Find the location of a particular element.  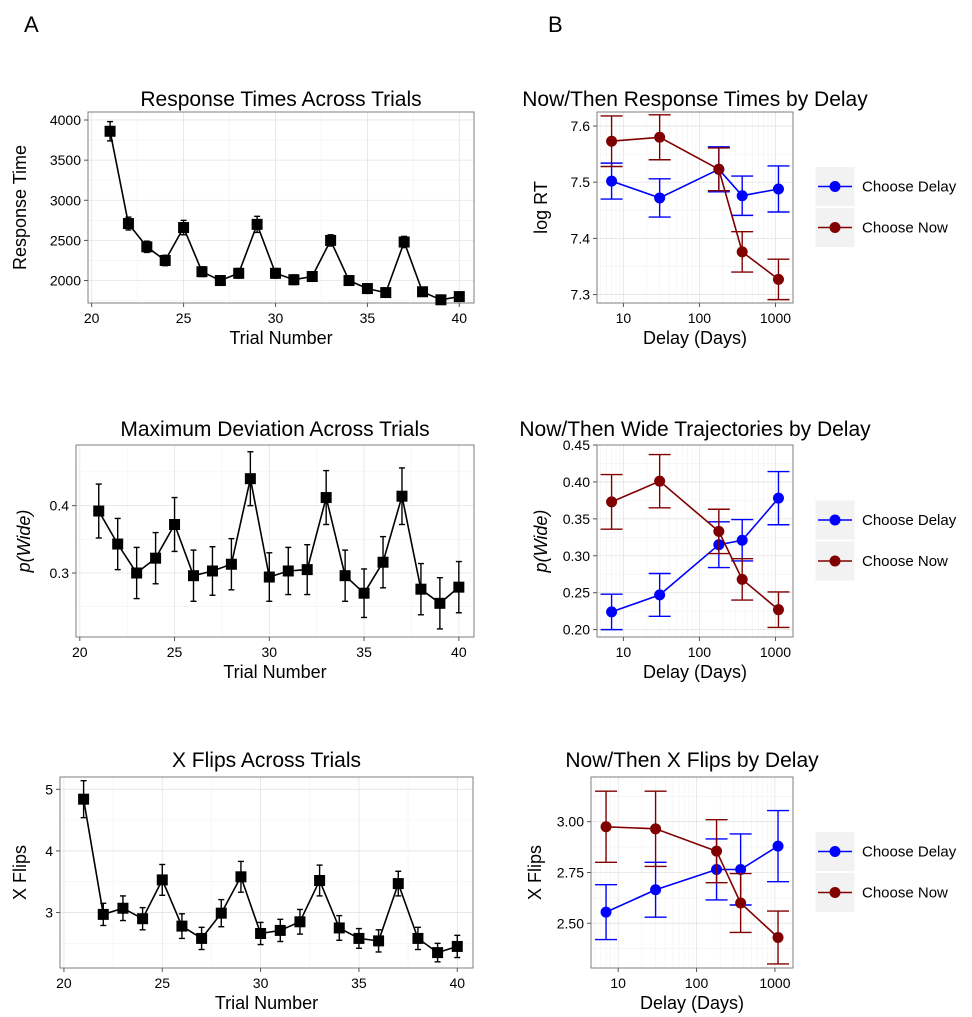

chart-title: Now/Then Response Times by Delay is located at coordinates (695, 99).